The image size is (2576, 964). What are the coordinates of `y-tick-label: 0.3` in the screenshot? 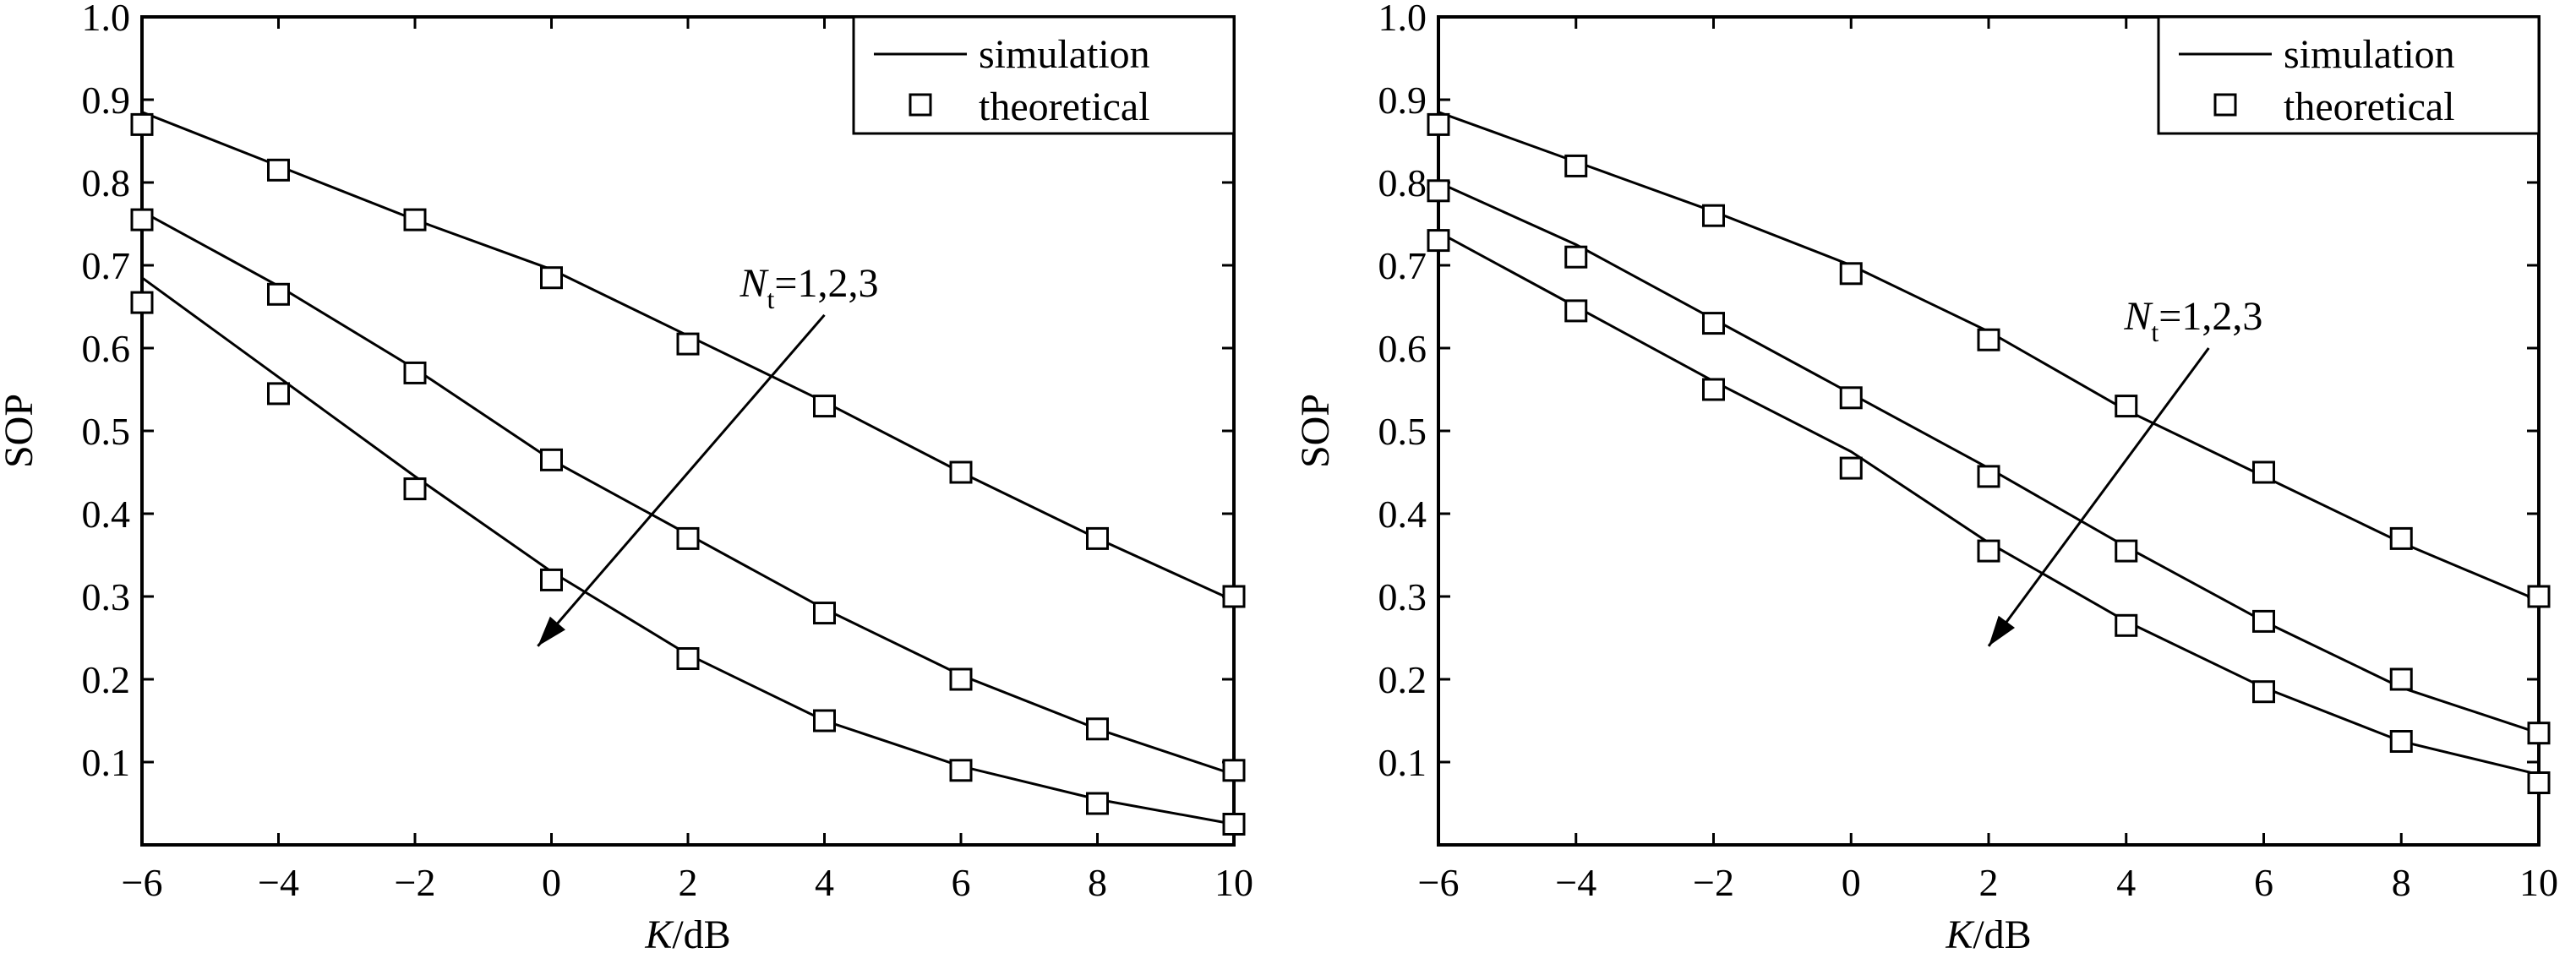 It's located at (106, 596).